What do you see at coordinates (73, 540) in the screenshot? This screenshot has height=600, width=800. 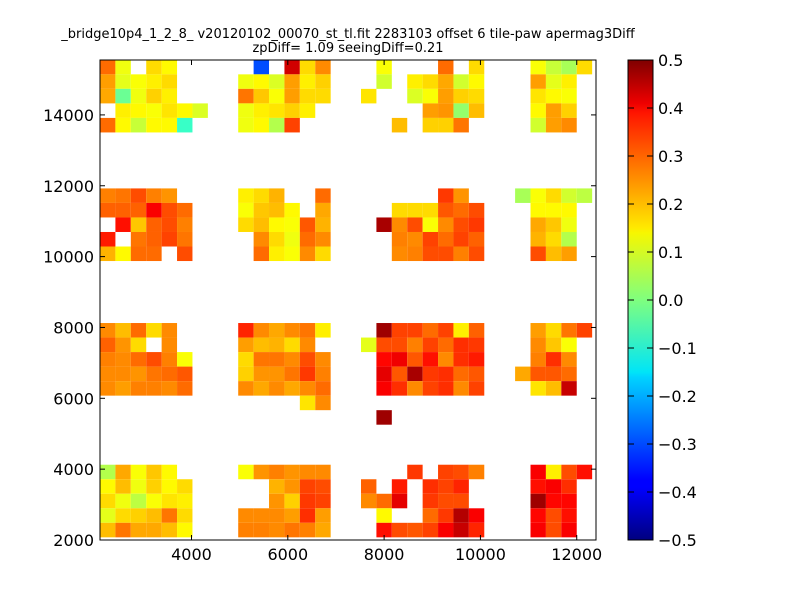 I see `y-tick-label-0: 2000` at bounding box center [73, 540].